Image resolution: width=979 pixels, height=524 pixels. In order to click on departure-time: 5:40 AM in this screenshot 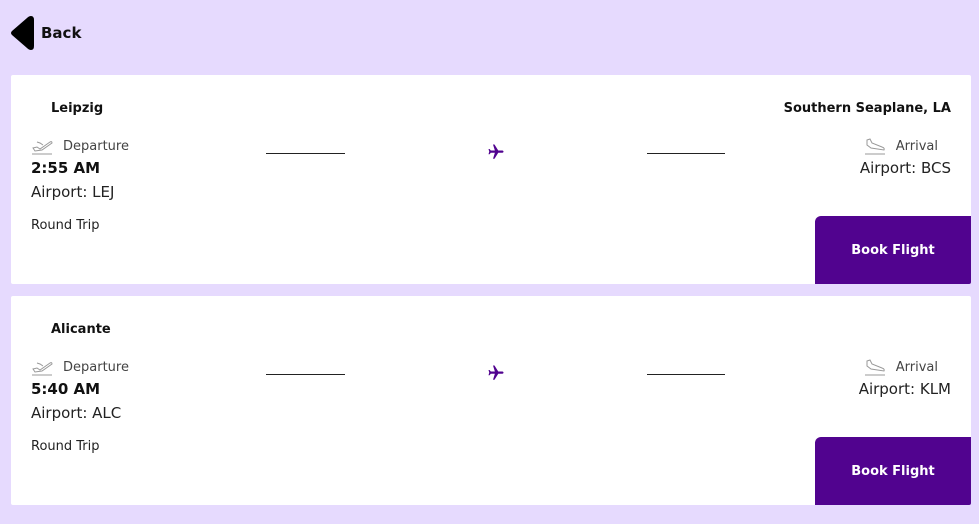, I will do `click(66, 389)`.